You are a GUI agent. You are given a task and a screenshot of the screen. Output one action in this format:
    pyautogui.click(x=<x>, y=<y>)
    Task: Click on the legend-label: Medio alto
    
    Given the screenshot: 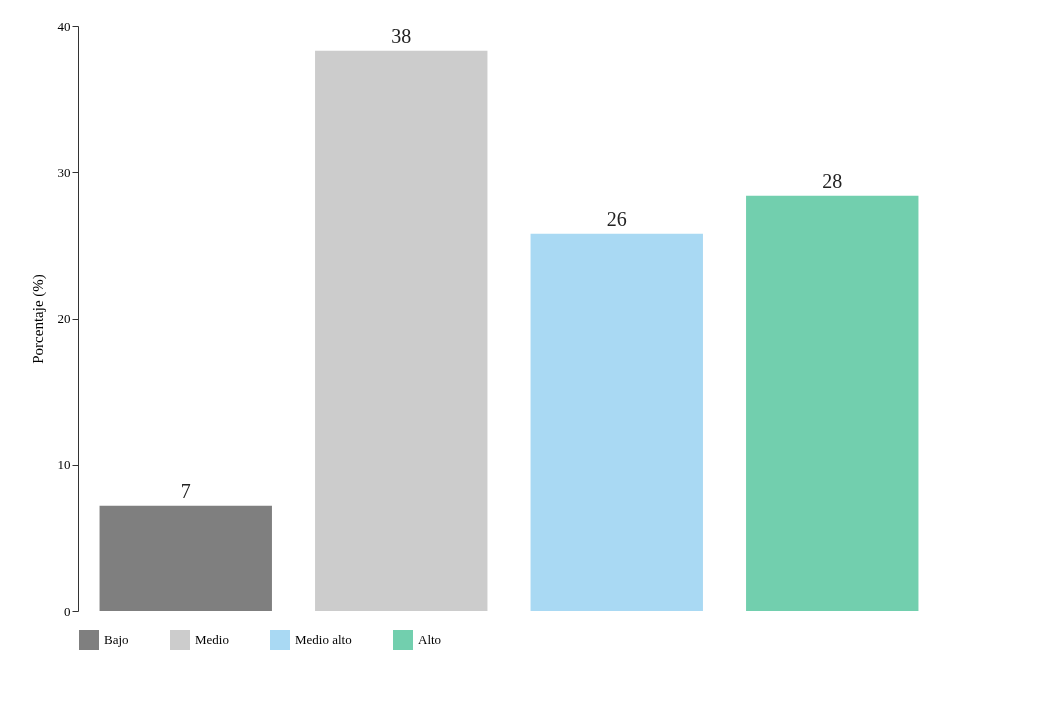 What is the action you would take?
    pyautogui.click(x=323, y=639)
    